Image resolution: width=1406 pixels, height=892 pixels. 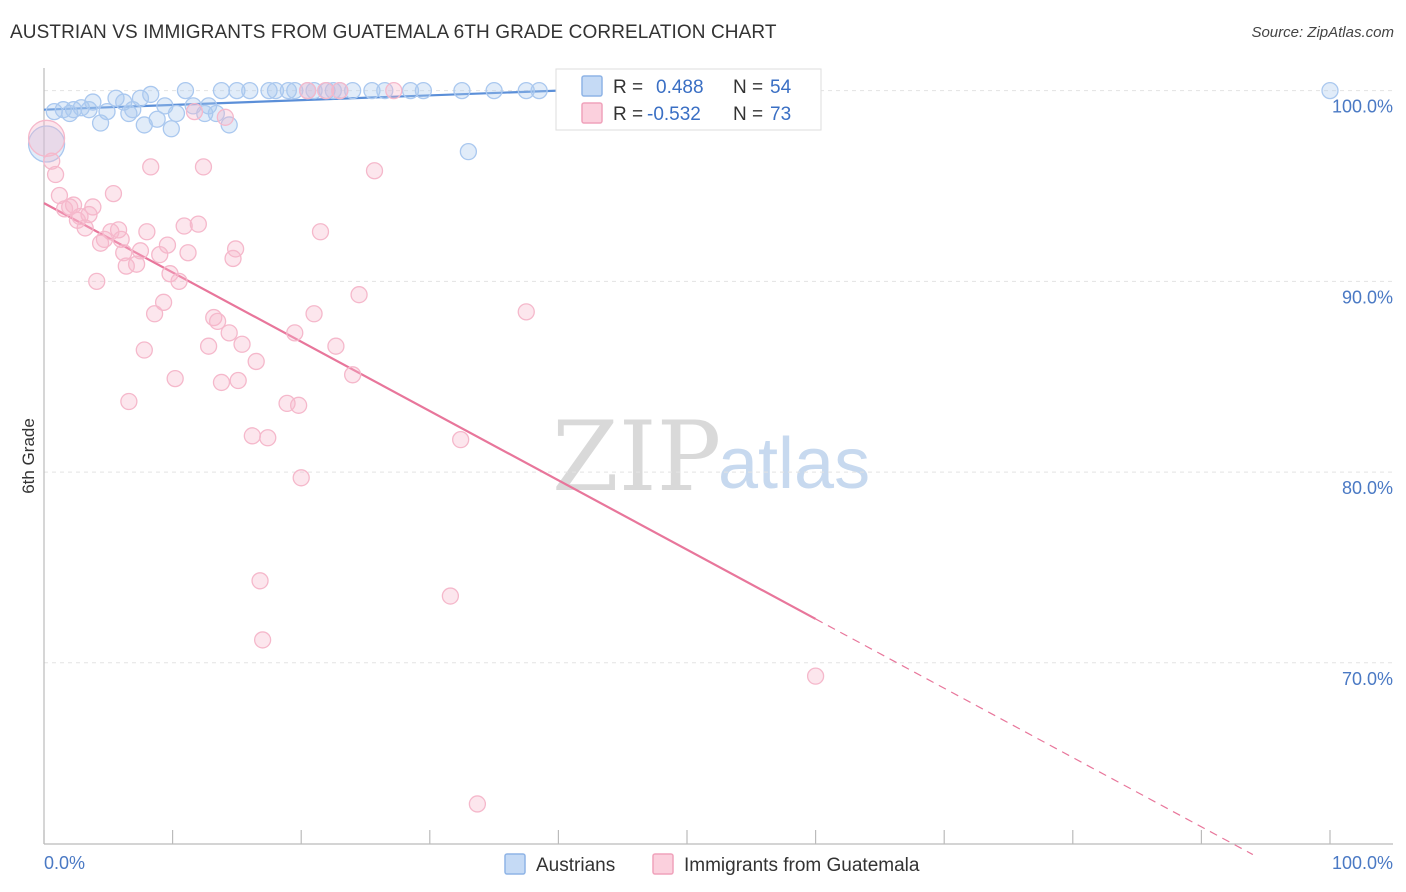 I want to click on stats-r-label-austrians: R =, so click(x=628, y=87).